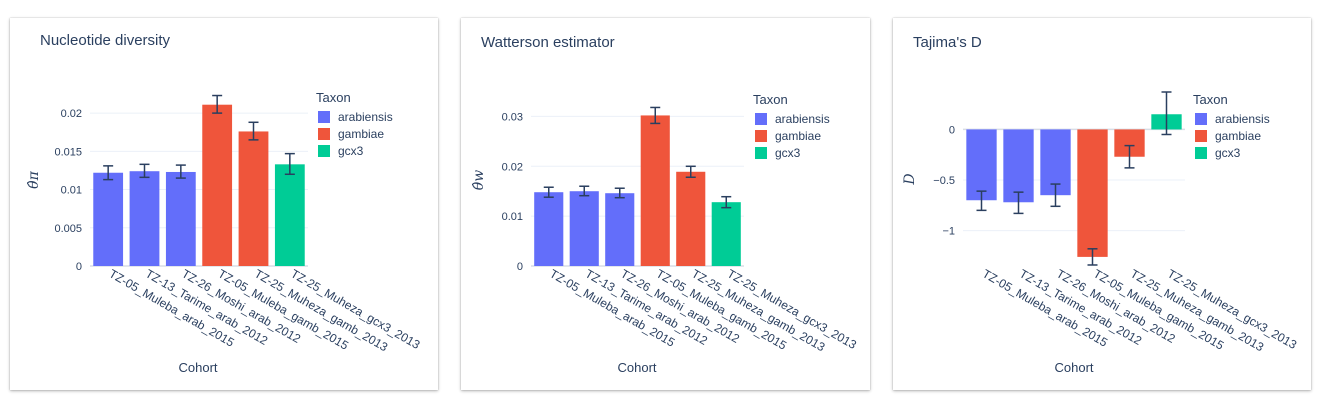  I want to click on chart-title: Watterson estimator, so click(548, 42).